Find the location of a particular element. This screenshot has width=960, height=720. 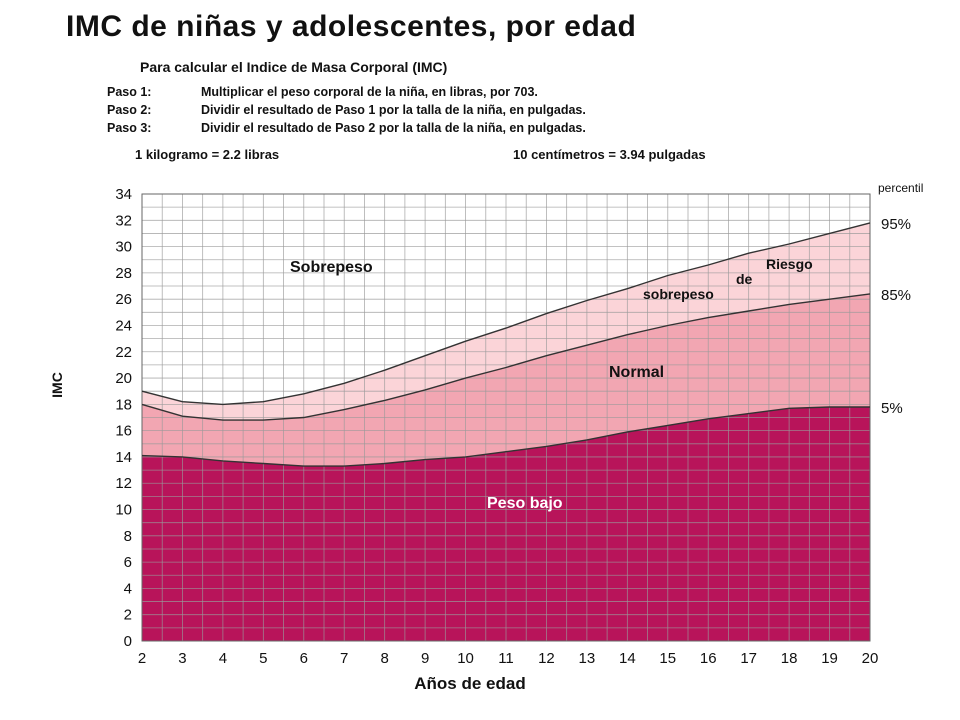

y-tick-label: 10 is located at coordinates (123, 510).